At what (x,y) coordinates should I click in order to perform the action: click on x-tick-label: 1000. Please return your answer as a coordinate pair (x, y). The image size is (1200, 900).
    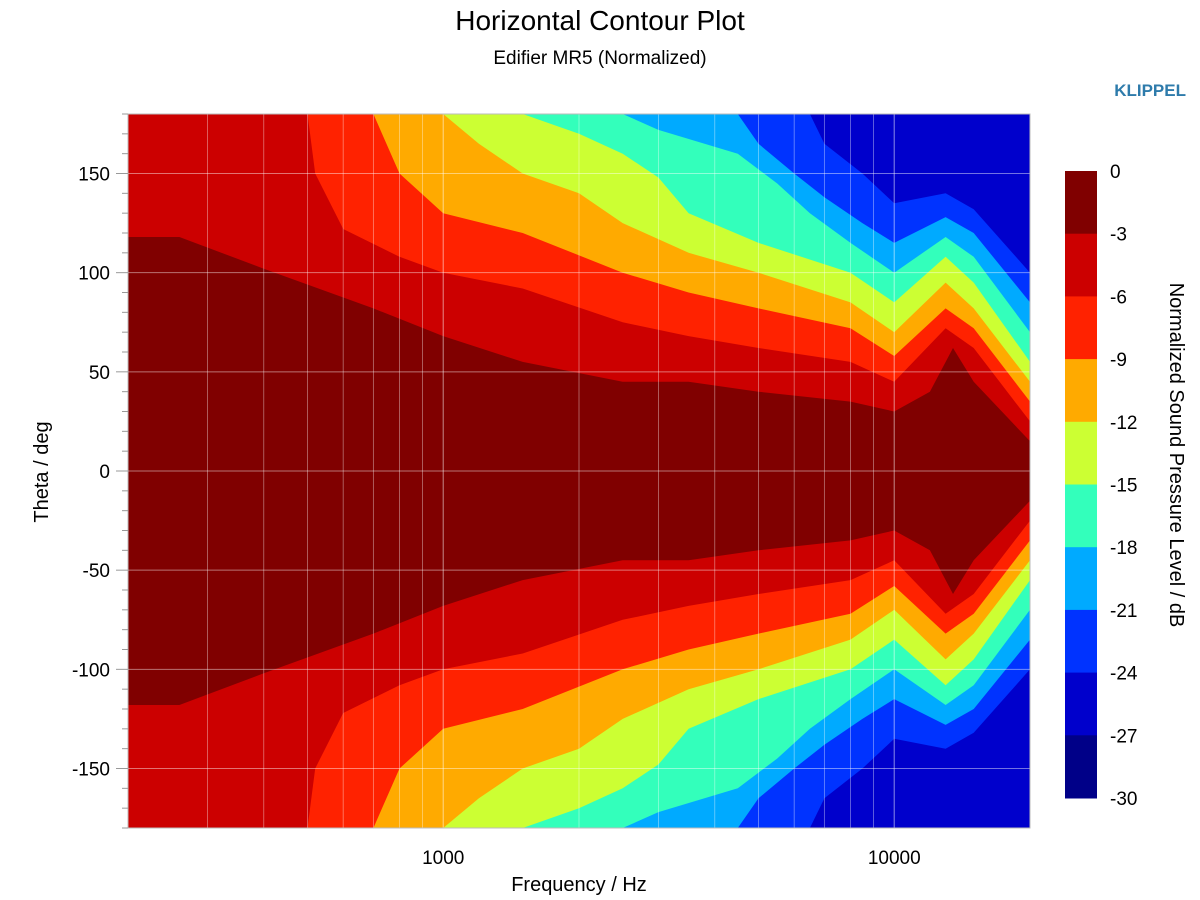
    Looking at the image, I should click on (443, 858).